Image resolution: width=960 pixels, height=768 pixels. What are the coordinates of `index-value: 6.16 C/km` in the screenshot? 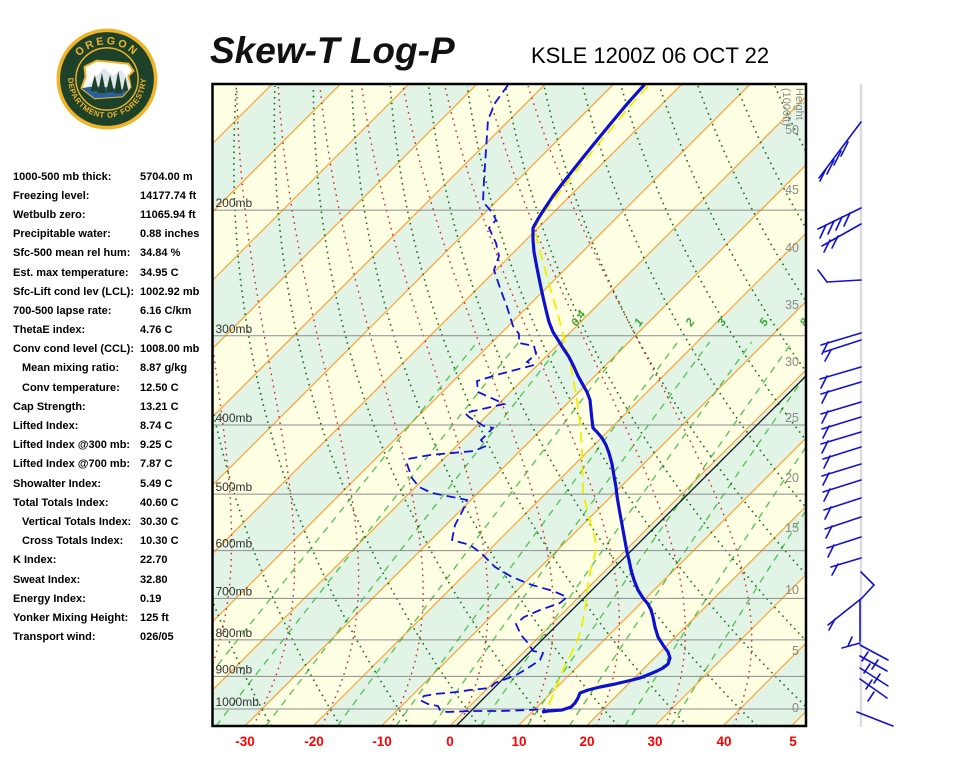 It's located at (166, 310).